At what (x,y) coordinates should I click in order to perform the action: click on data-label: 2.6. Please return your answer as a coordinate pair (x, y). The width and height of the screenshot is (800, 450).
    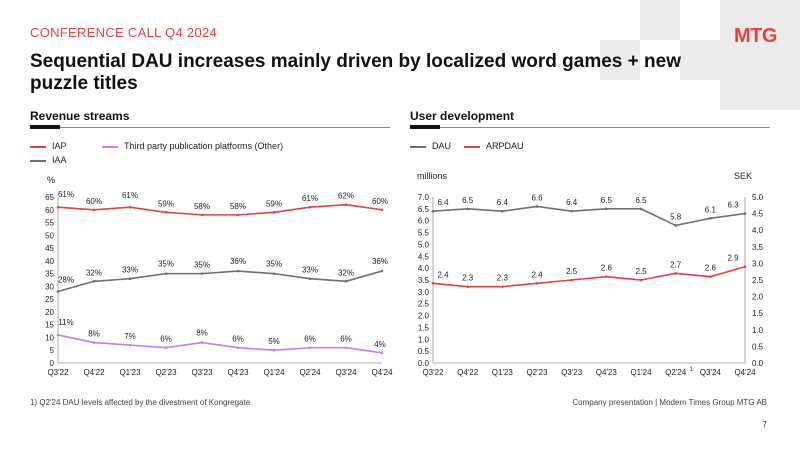
    Looking at the image, I should click on (711, 268).